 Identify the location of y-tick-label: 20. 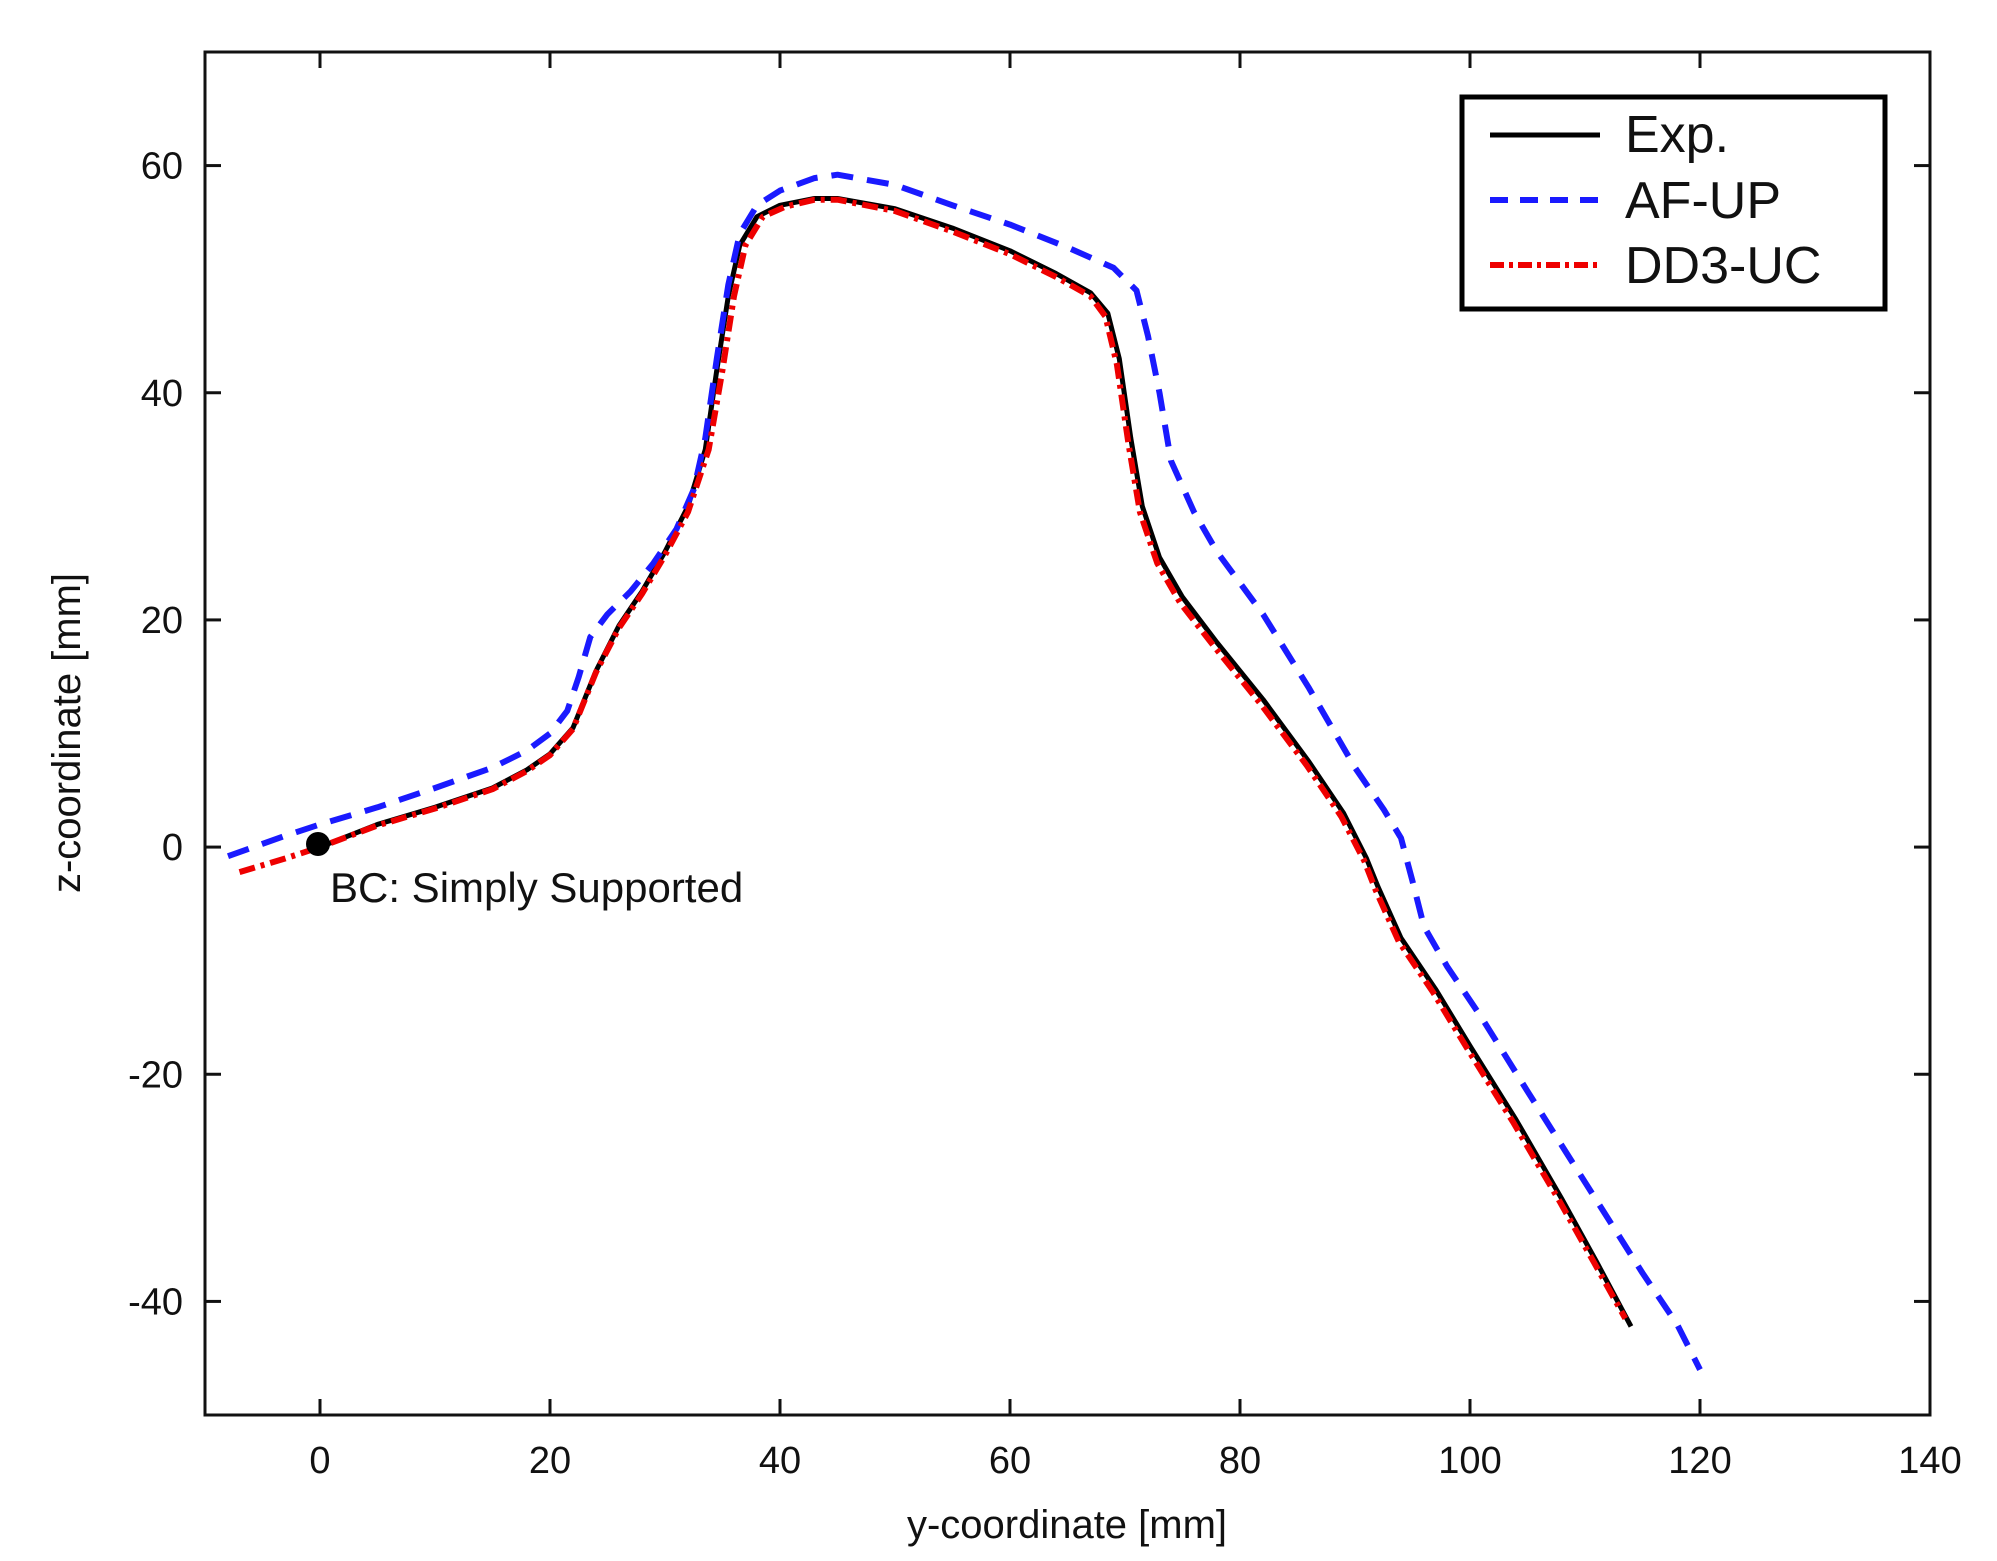
(162, 621).